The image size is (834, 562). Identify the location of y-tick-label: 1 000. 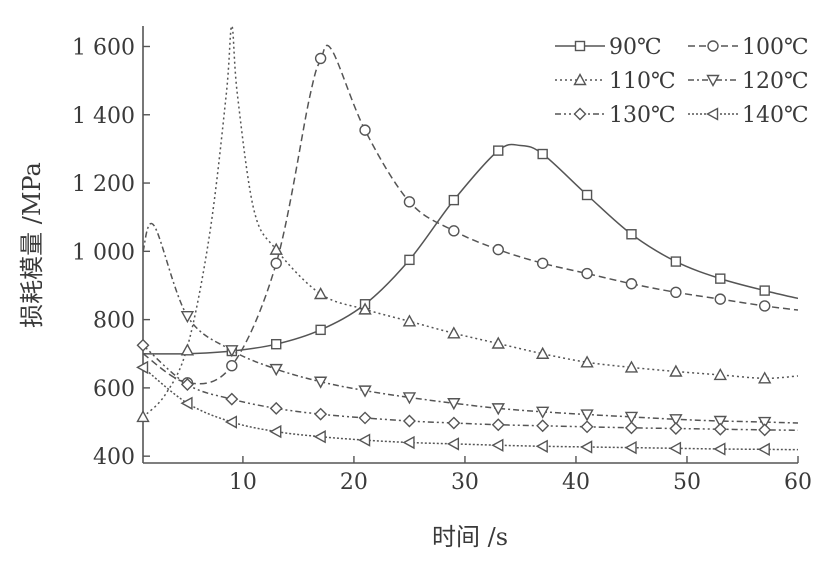
(103, 252).